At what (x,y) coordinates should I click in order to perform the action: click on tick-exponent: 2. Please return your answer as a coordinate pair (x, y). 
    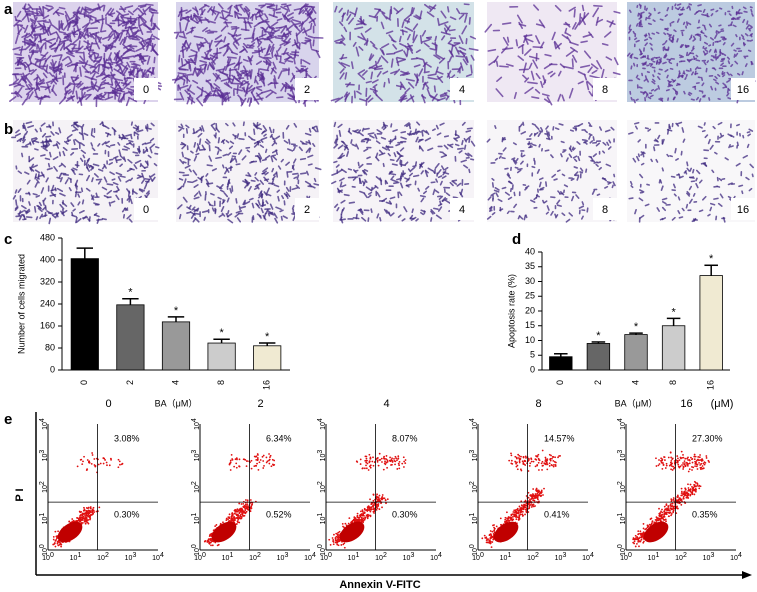
    Looking at the image, I should click on (259, 555).